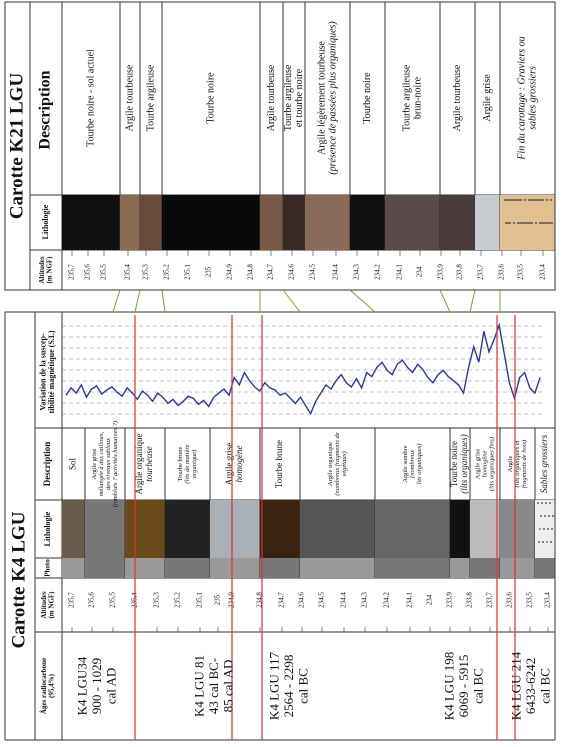 This screenshot has width=564, height=747. Describe the element at coordinates (16, 146) in the screenshot. I see `k21-title: Carotte K21 LGU` at that location.